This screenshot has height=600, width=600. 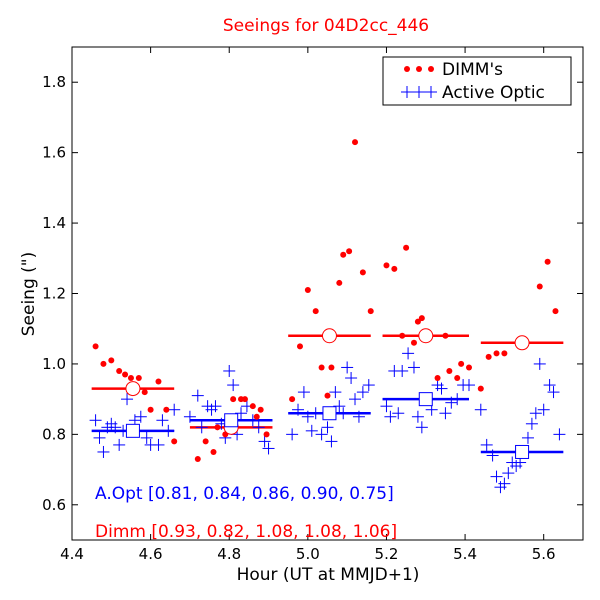 What do you see at coordinates (308, 554) in the screenshot?
I see `x-tick-label: 5.0` at bounding box center [308, 554].